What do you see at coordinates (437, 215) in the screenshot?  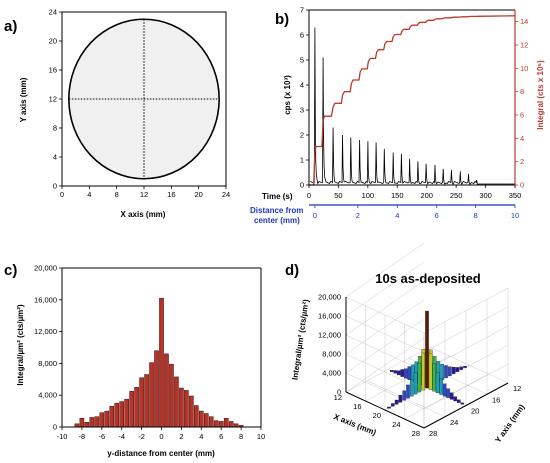 I see `distance-tick-label: 6` at bounding box center [437, 215].